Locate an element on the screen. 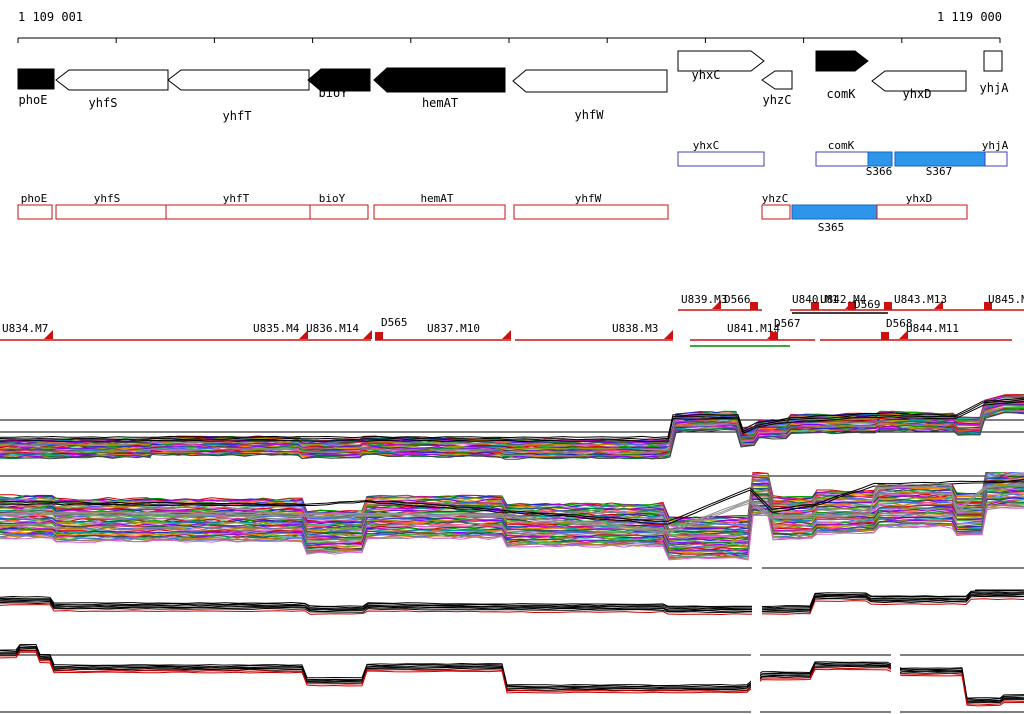 This screenshot has width=1024, height=714. gene-comK: comK is located at coordinates (842, 75).